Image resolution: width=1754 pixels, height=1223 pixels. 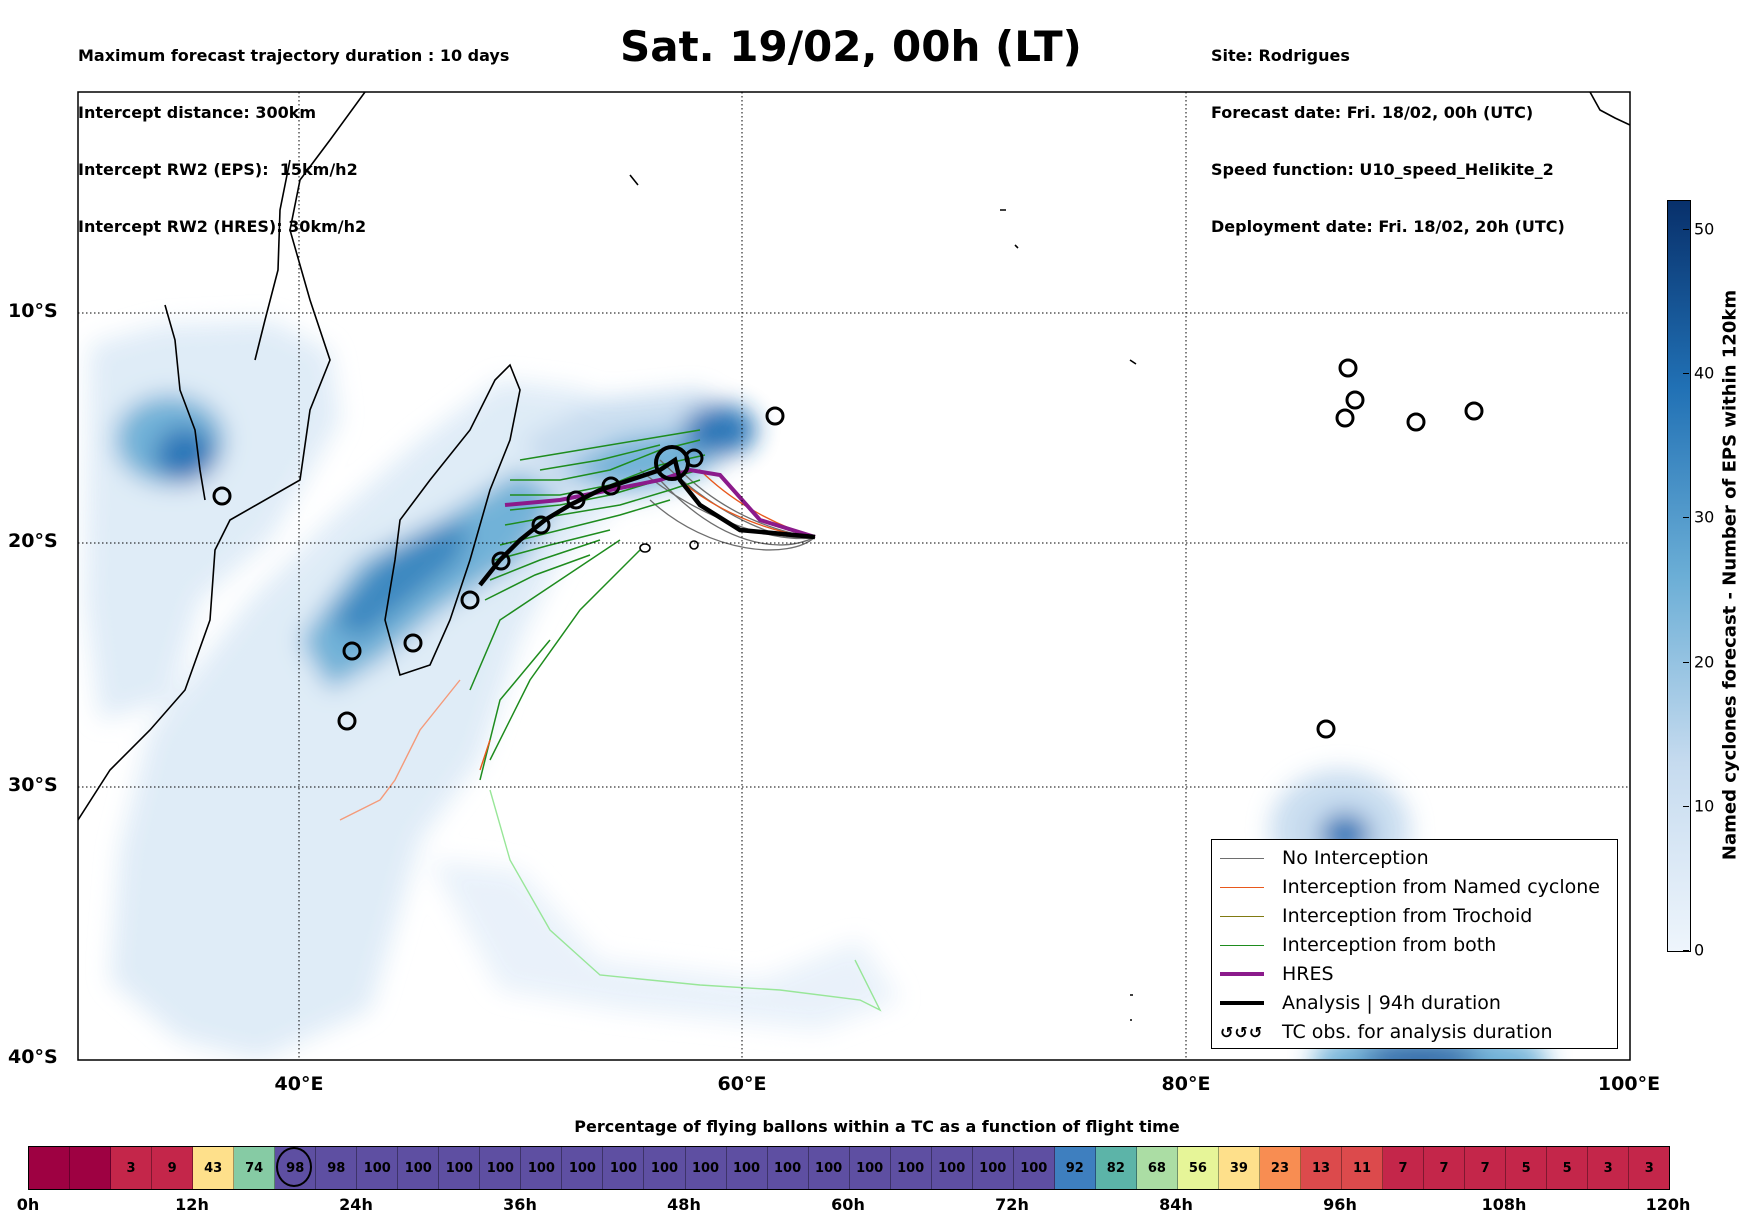 I want to click on lon-label: 80°E, so click(x=1186, y=1084).